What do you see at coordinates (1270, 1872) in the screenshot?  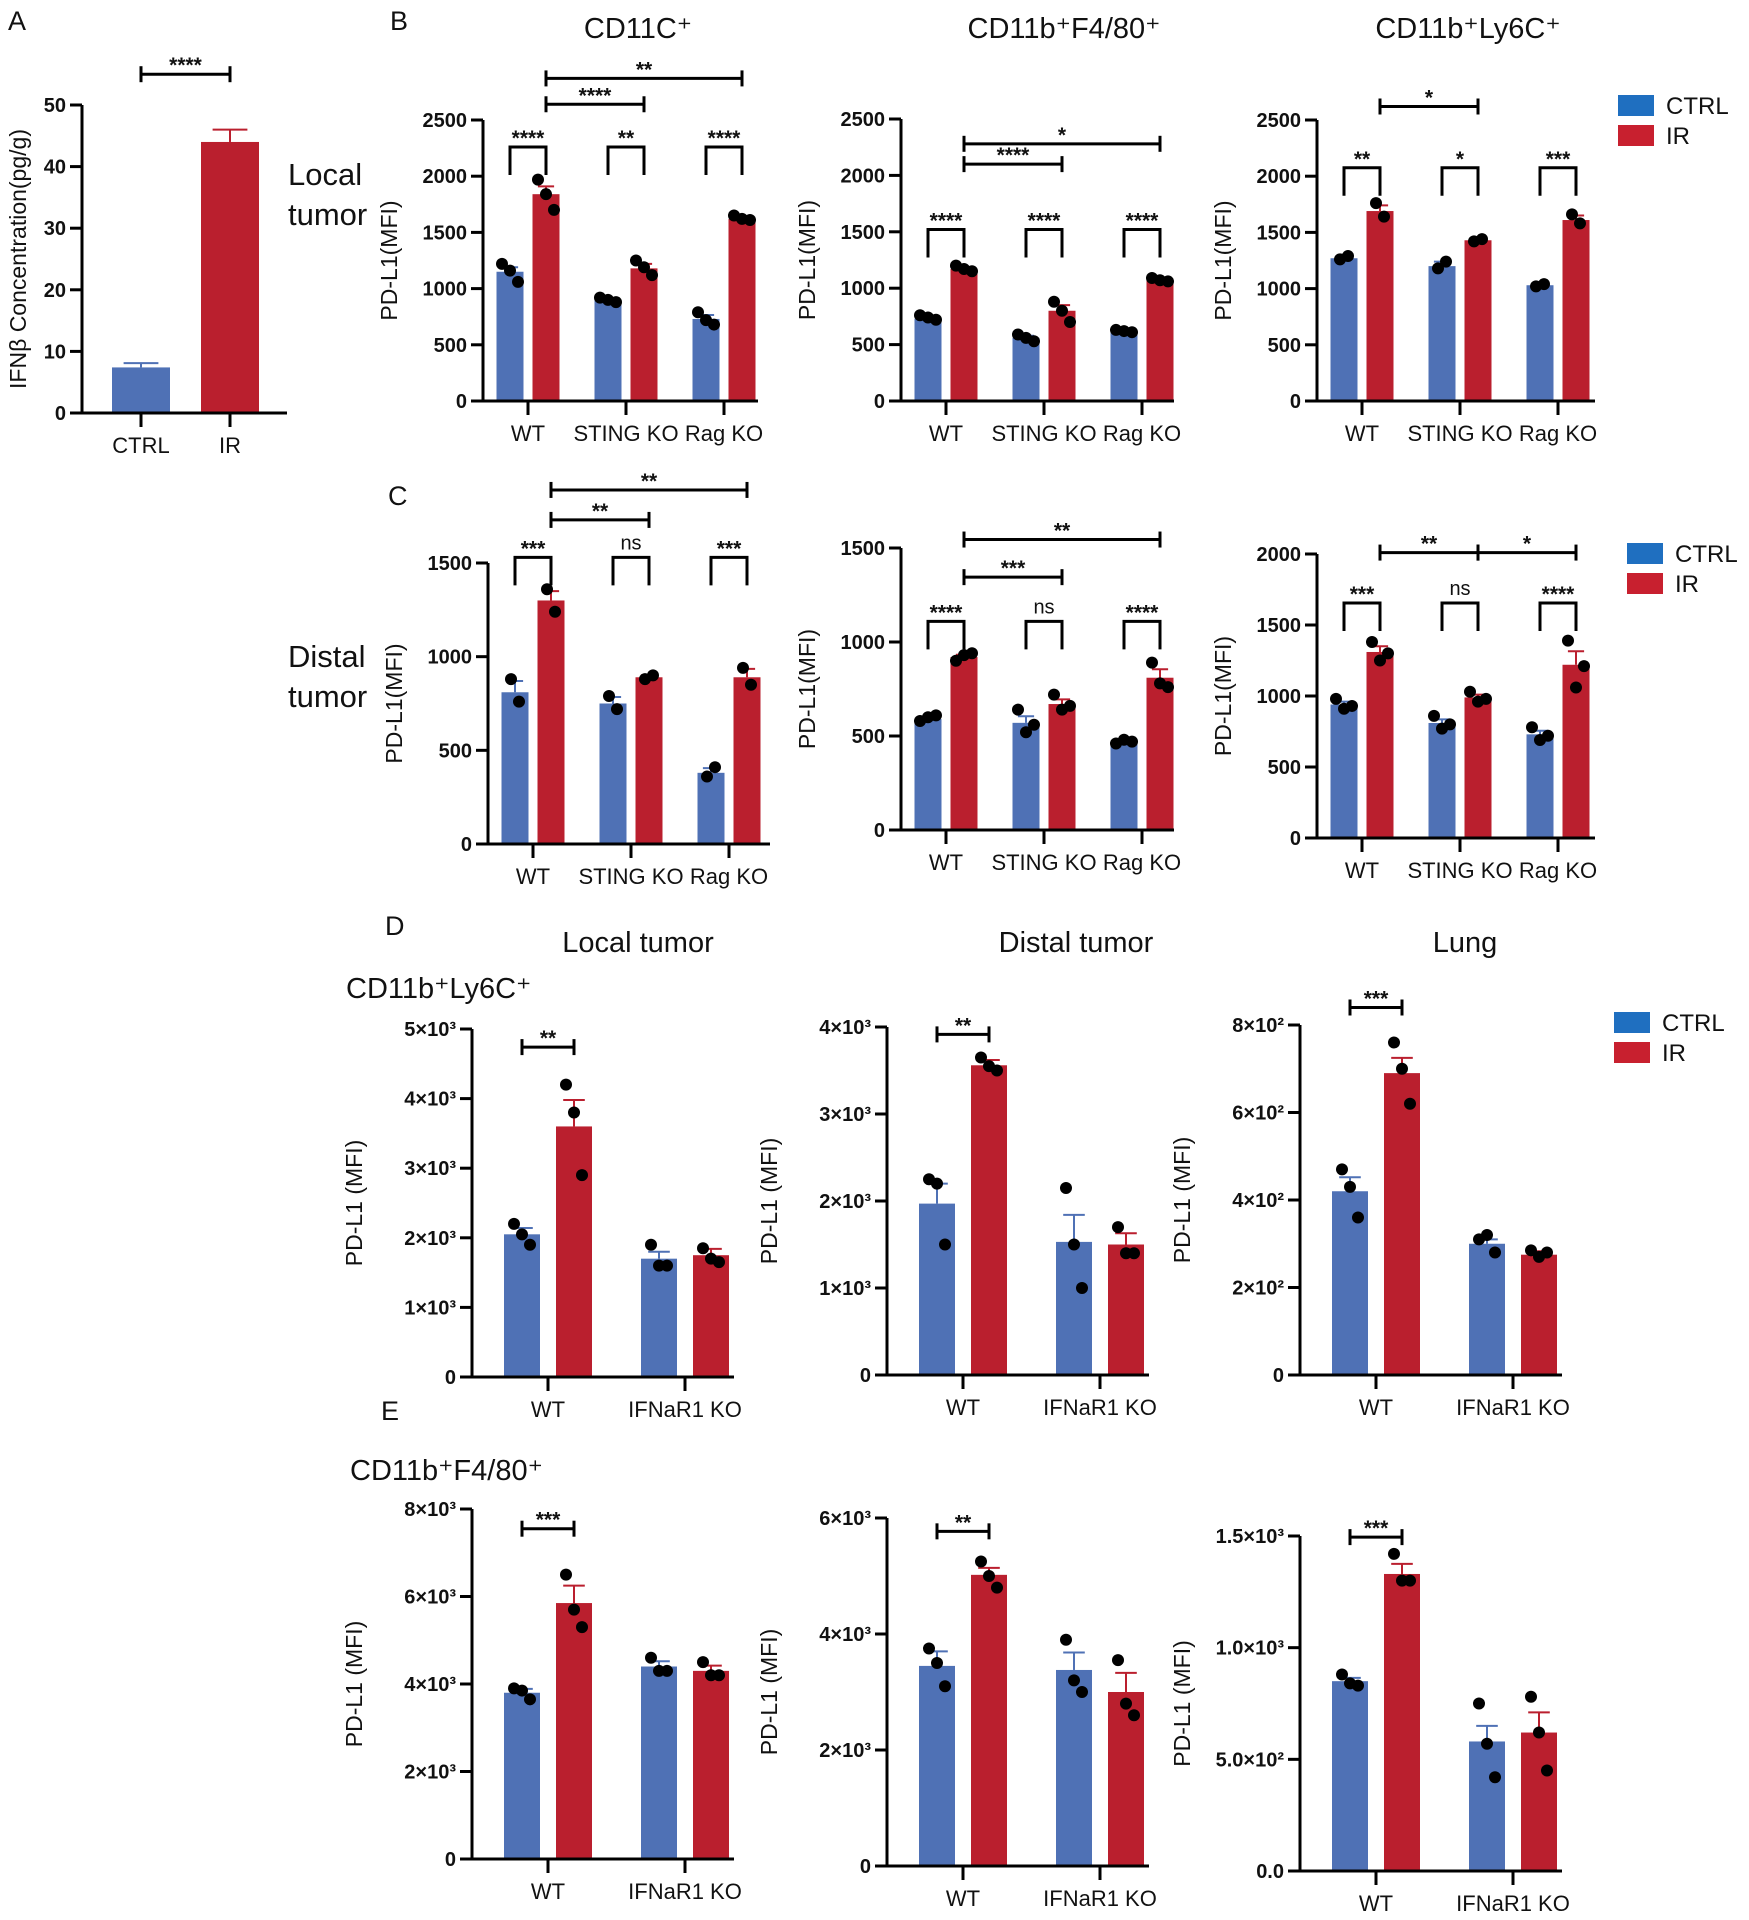 I see `y-tick-label: 0.0` at bounding box center [1270, 1872].